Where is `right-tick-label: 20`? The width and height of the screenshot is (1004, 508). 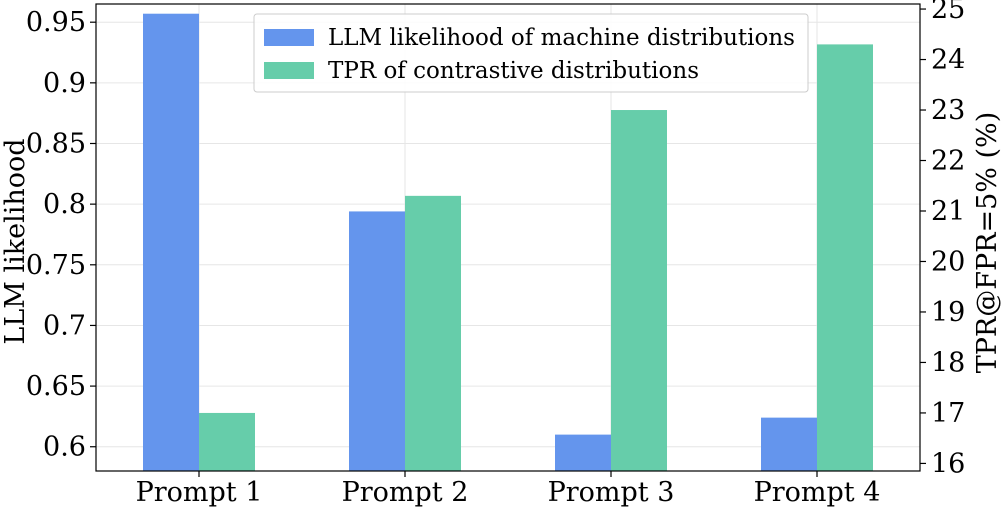 right-tick-label: 20 is located at coordinates (948, 261).